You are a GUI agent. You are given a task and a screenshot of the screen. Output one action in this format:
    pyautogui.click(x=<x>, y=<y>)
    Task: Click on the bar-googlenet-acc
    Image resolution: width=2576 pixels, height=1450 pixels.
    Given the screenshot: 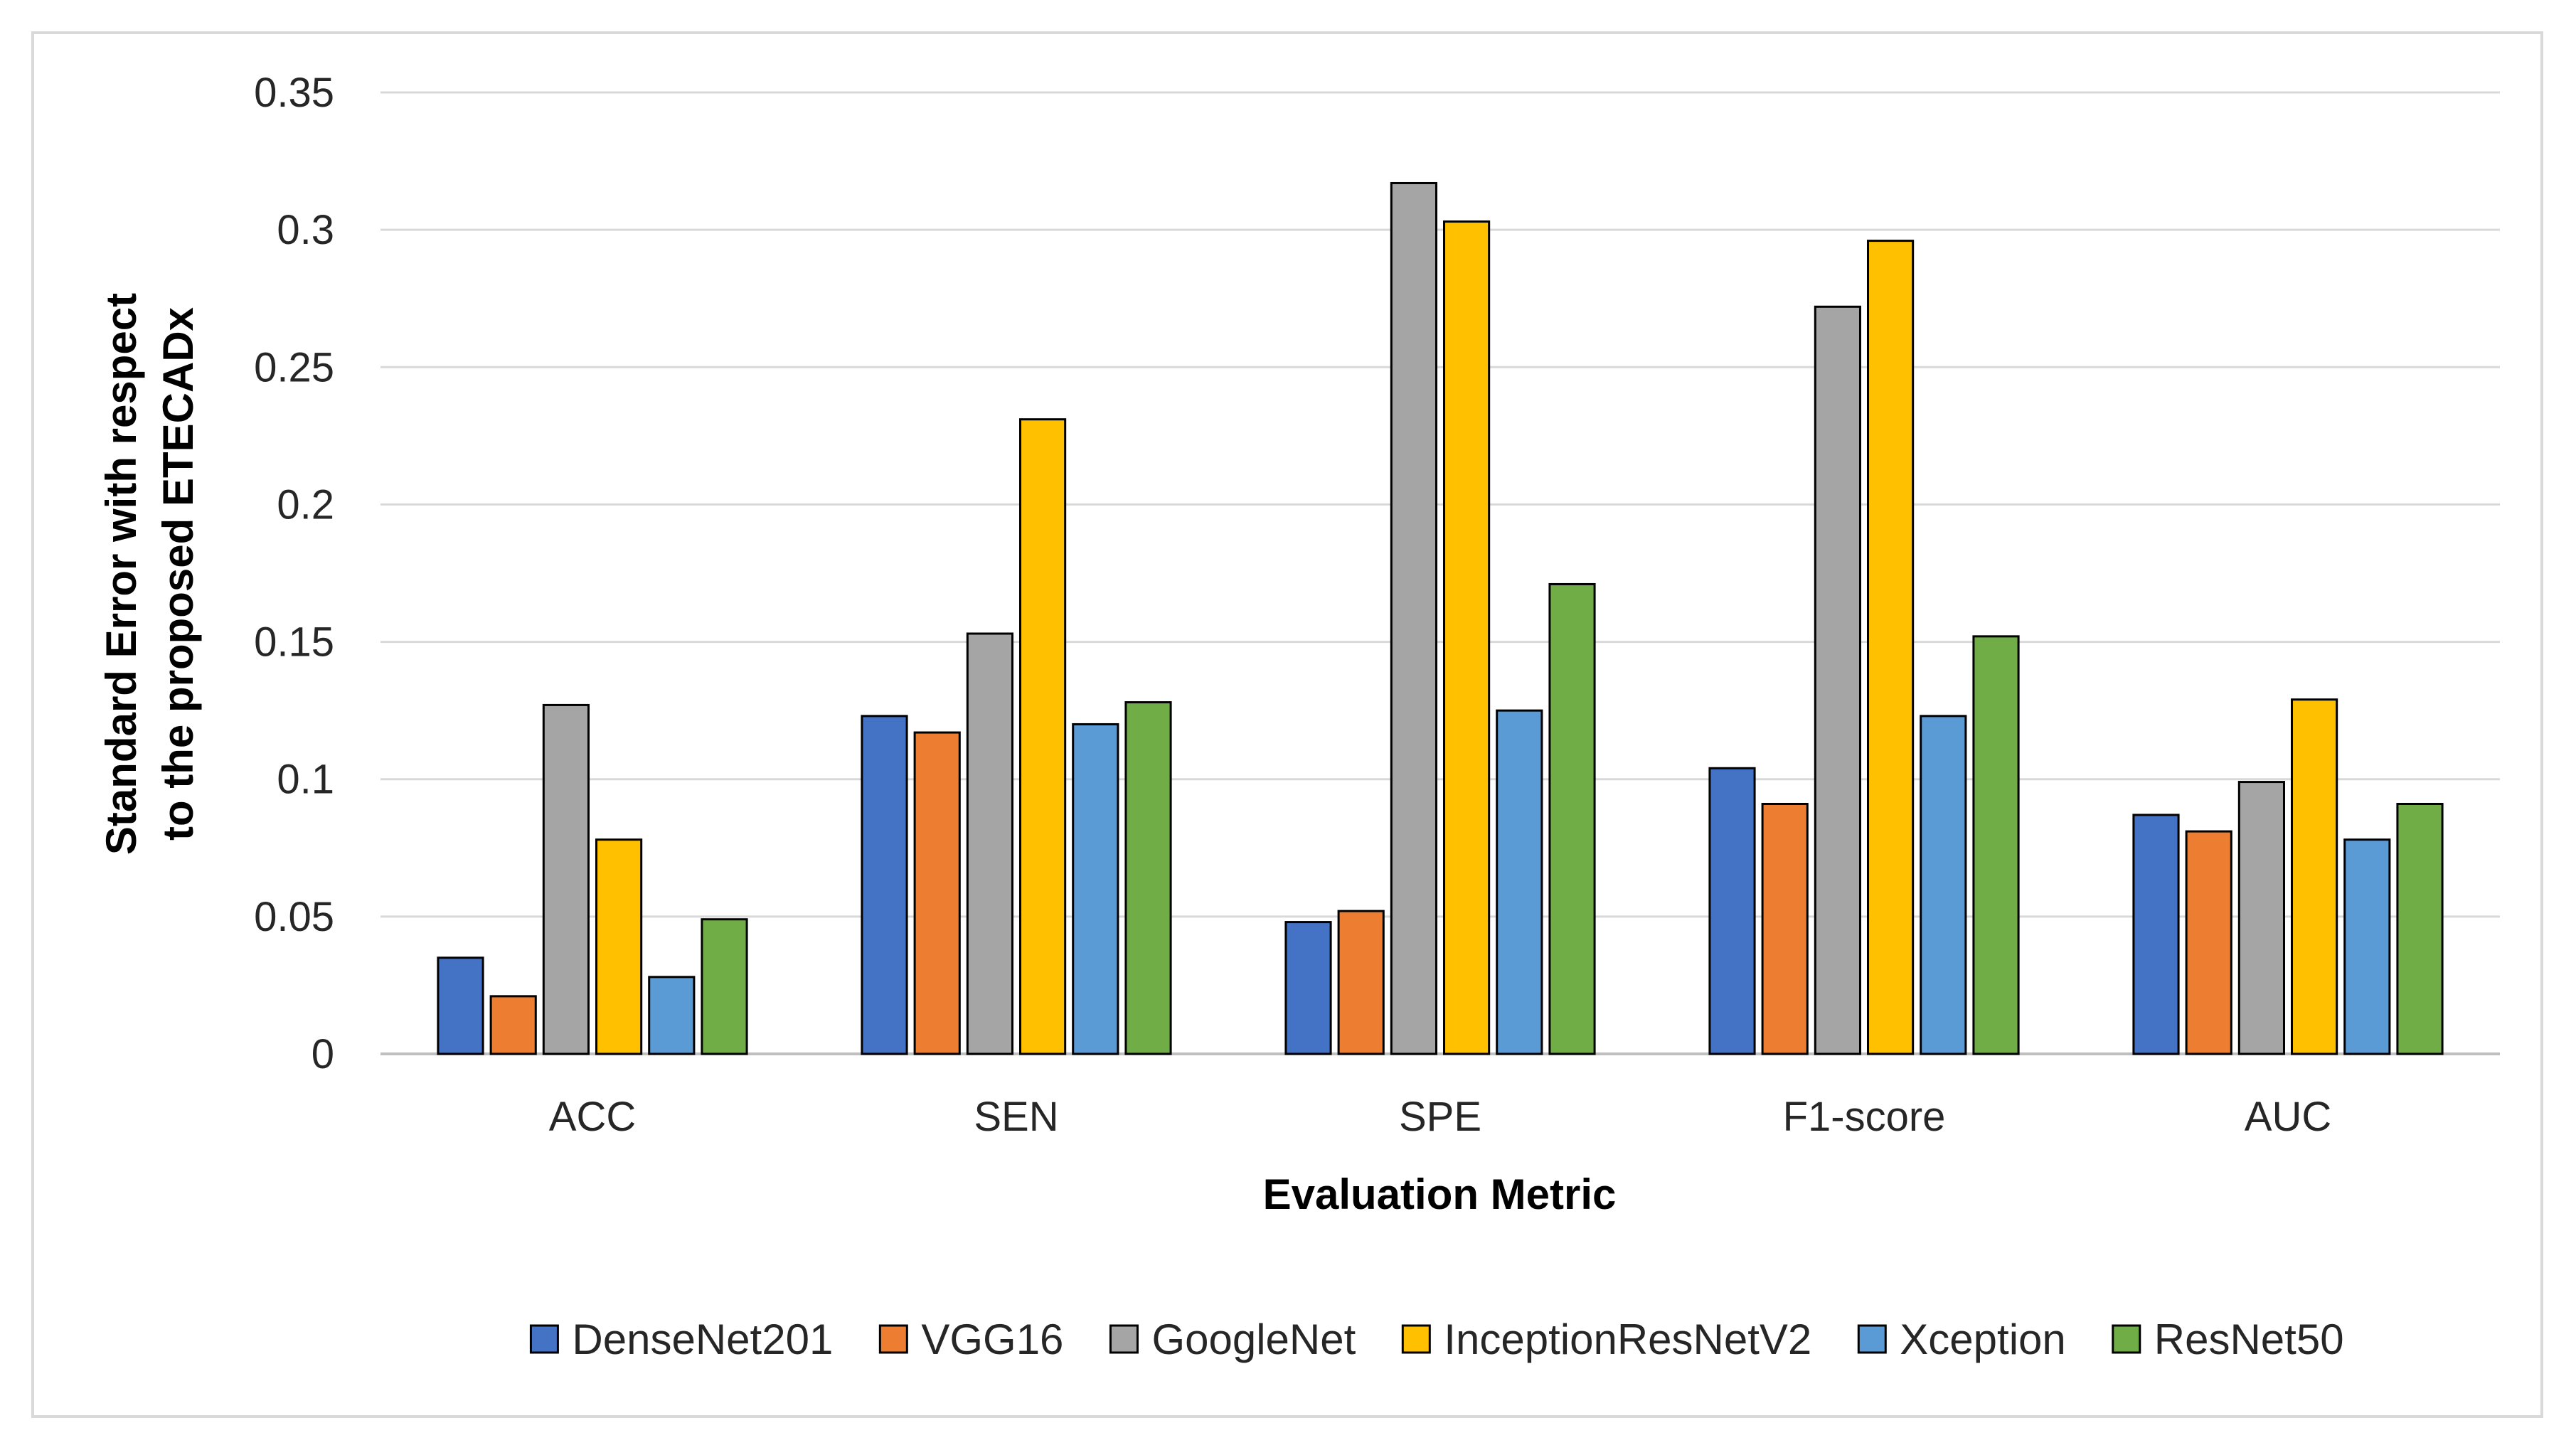 What is the action you would take?
    pyautogui.click(x=566, y=879)
    